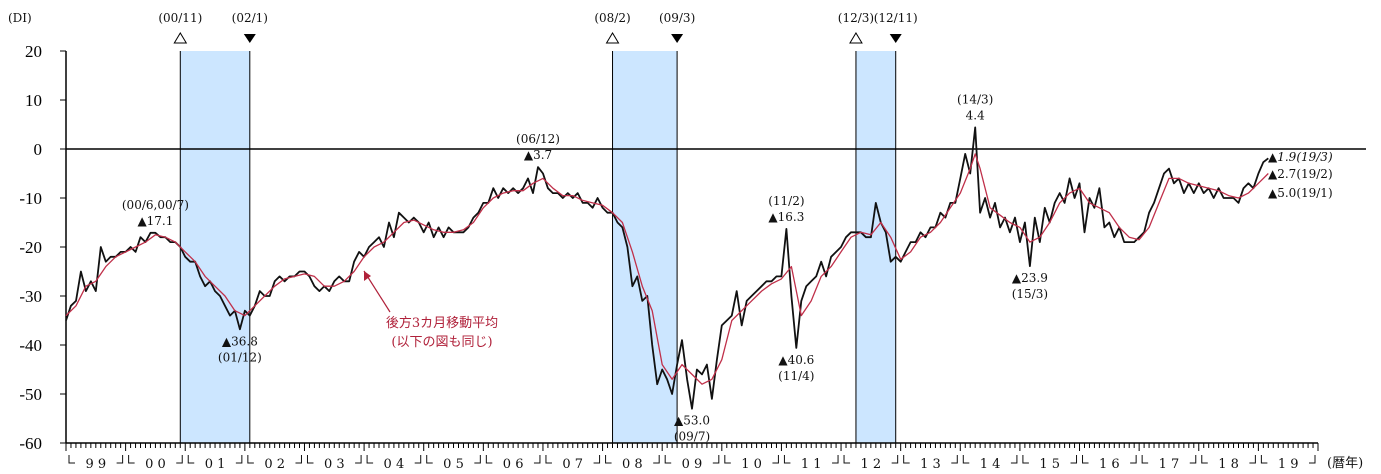 This screenshot has height=474, width=1381. I want to click on x-year-label-group: 0 6, so click(513, 463).